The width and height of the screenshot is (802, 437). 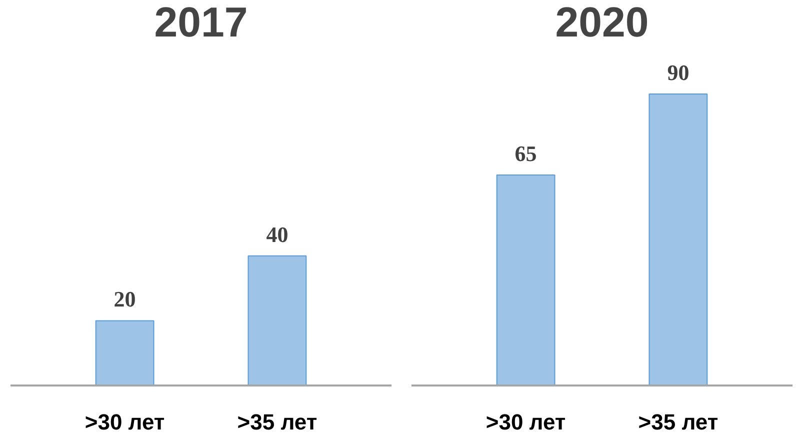 I want to click on data-label: 90, so click(x=678, y=72).